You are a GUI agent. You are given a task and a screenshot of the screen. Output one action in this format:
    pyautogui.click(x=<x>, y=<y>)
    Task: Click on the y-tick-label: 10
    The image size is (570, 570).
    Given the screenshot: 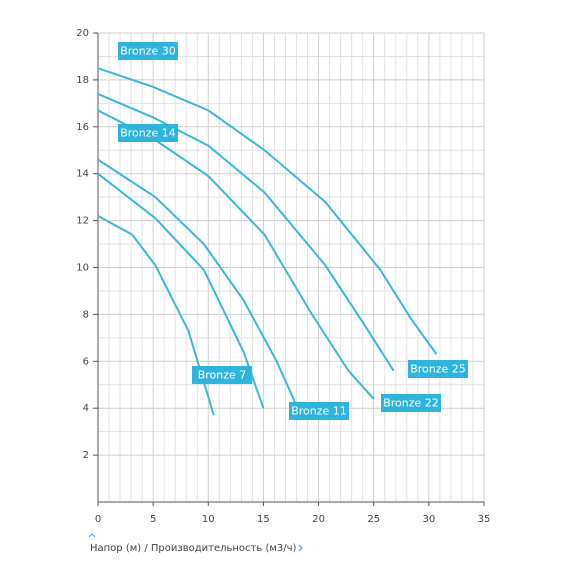 What is the action you would take?
    pyautogui.click(x=82, y=268)
    